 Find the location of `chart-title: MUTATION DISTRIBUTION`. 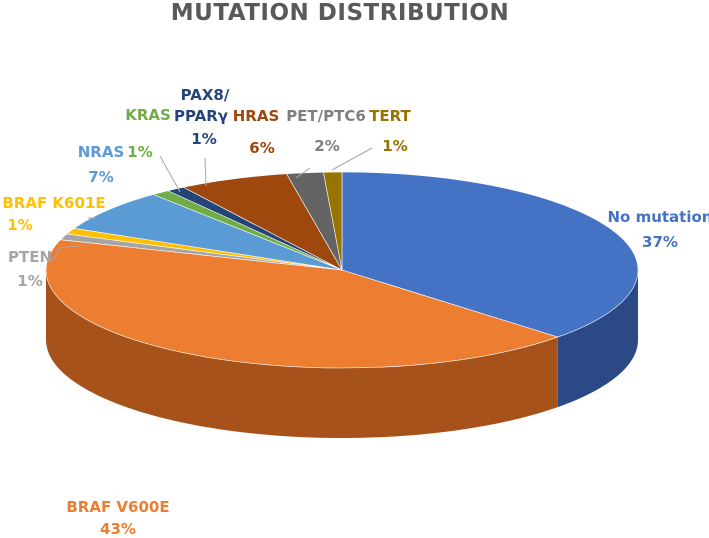

chart-title: MUTATION DISTRIBUTION is located at coordinates (340, 13).